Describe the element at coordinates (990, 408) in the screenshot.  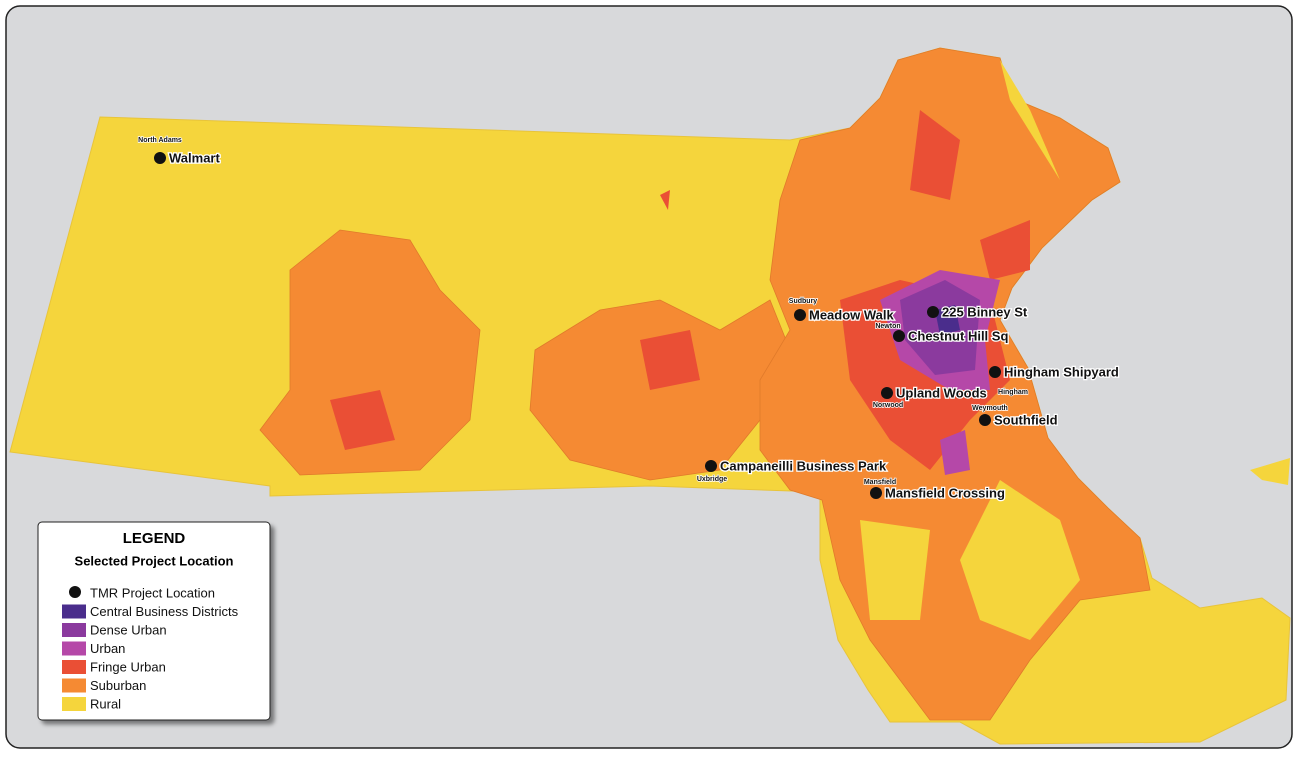
I see `town-label: Weymouth` at that location.